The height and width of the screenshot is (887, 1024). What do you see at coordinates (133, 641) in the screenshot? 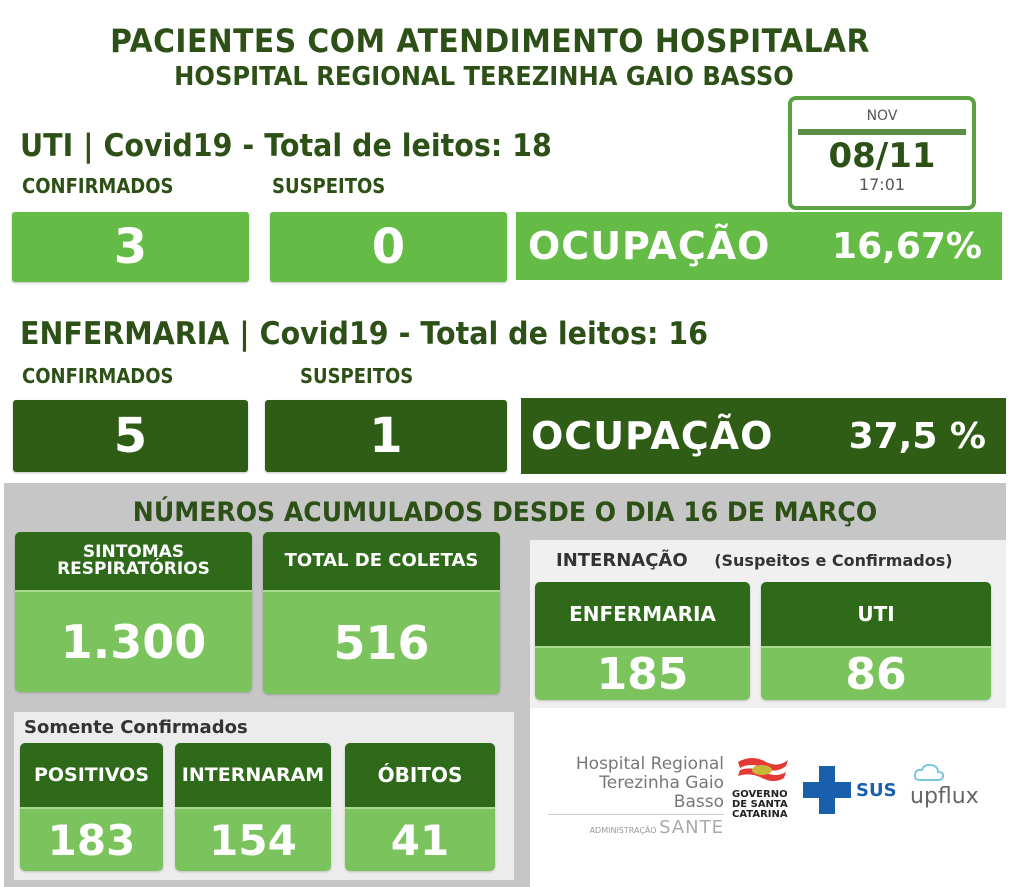
I see `sintomas-value: 1.300` at bounding box center [133, 641].